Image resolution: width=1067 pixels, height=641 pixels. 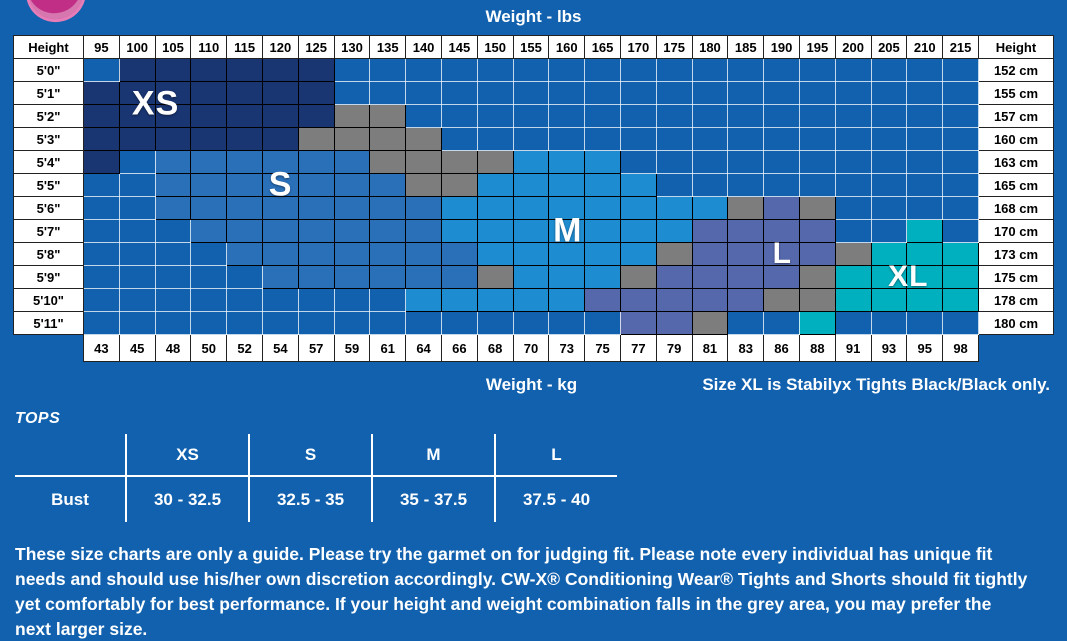 I want to click on tops-header-row: XS S M L, so click(x=316, y=455).